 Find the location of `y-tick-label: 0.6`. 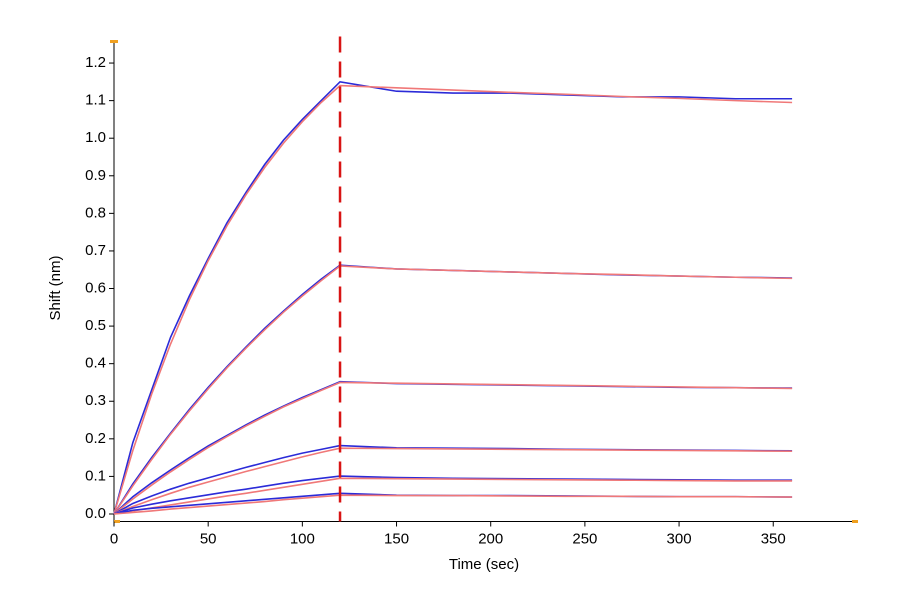

y-tick-label: 0.6 is located at coordinates (95, 287).